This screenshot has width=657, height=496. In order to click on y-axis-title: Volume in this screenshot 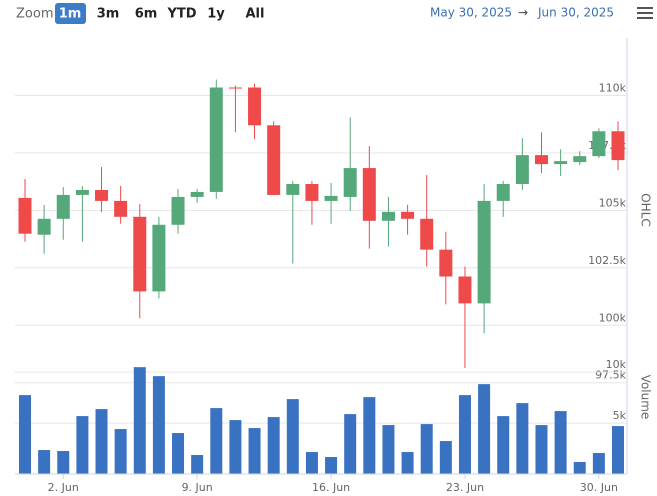, I will do `click(646, 397)`.